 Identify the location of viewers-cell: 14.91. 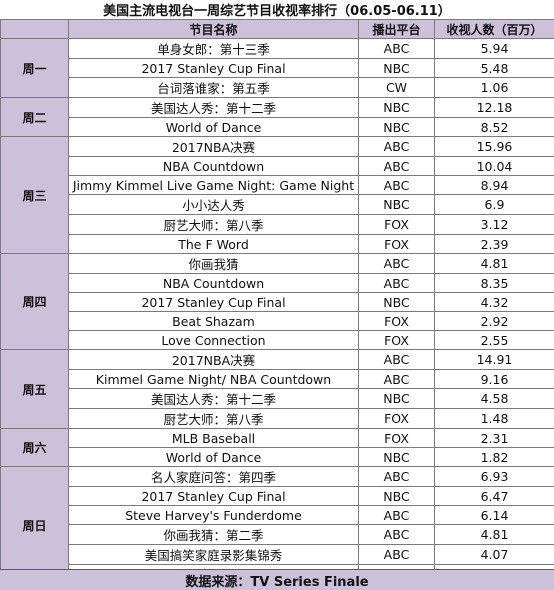
(494, 360).